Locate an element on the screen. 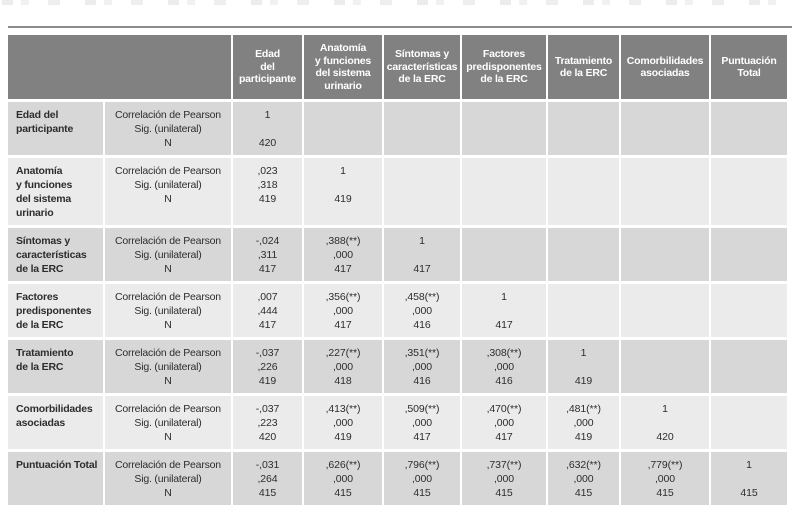 This screenshot has height=507, width=799. value-line: ,458(**) is located at coordinates (422, 297).